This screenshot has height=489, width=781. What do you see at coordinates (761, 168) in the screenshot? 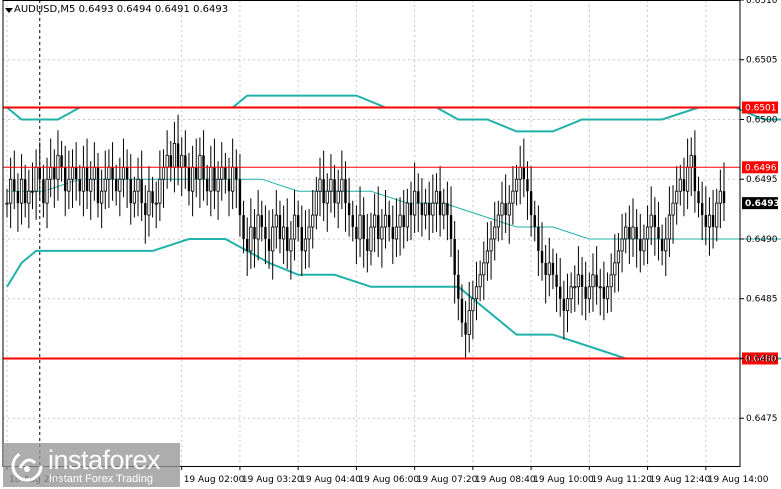
I see `level-price-label: 0.6496` at bounding box center [761, 168].